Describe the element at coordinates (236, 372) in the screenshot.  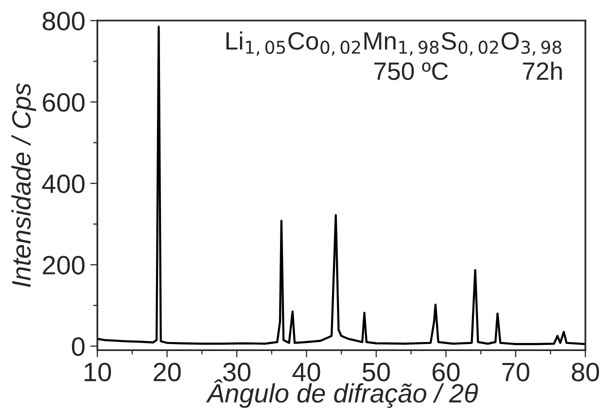
I see `x-tick-label: 30` at that location.